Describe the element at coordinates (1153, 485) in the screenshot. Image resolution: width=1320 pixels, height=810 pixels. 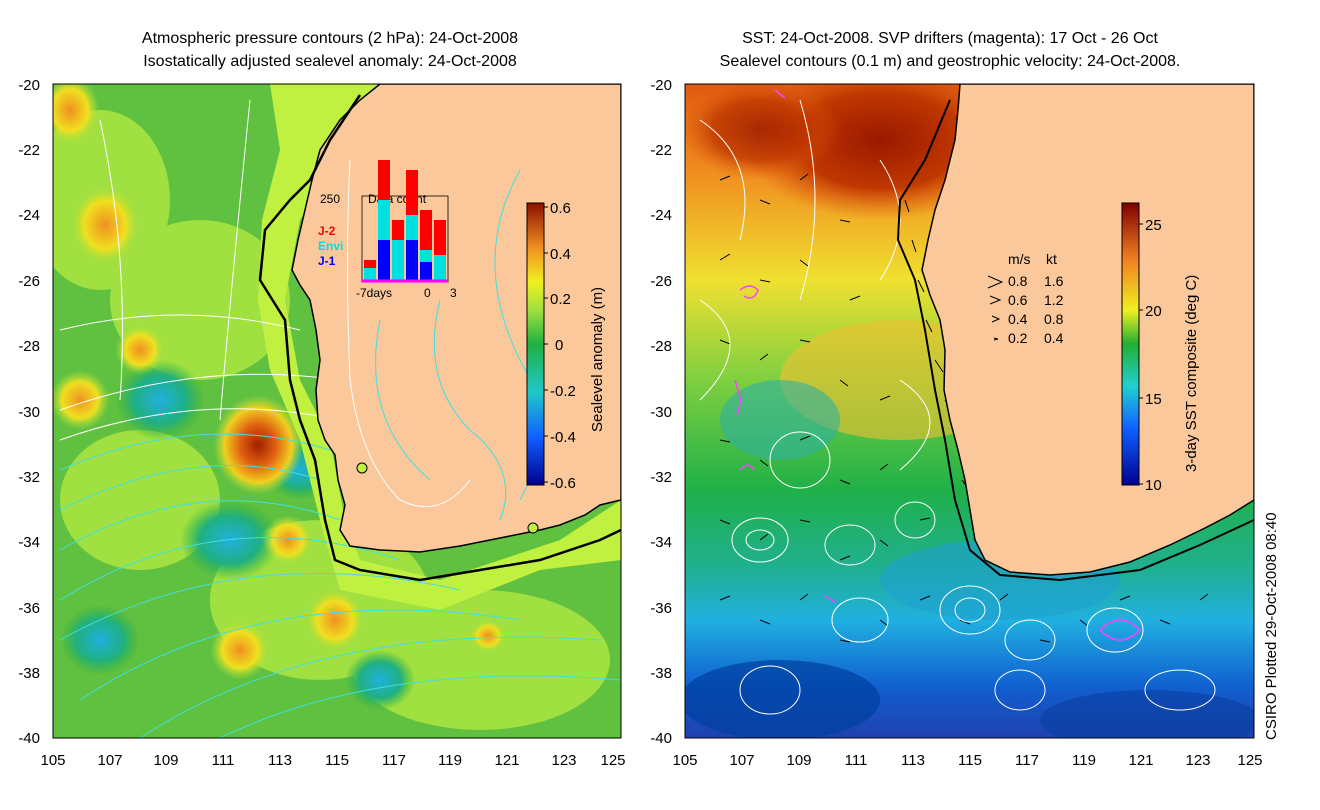
I see `sst-tick: 10` at that location.